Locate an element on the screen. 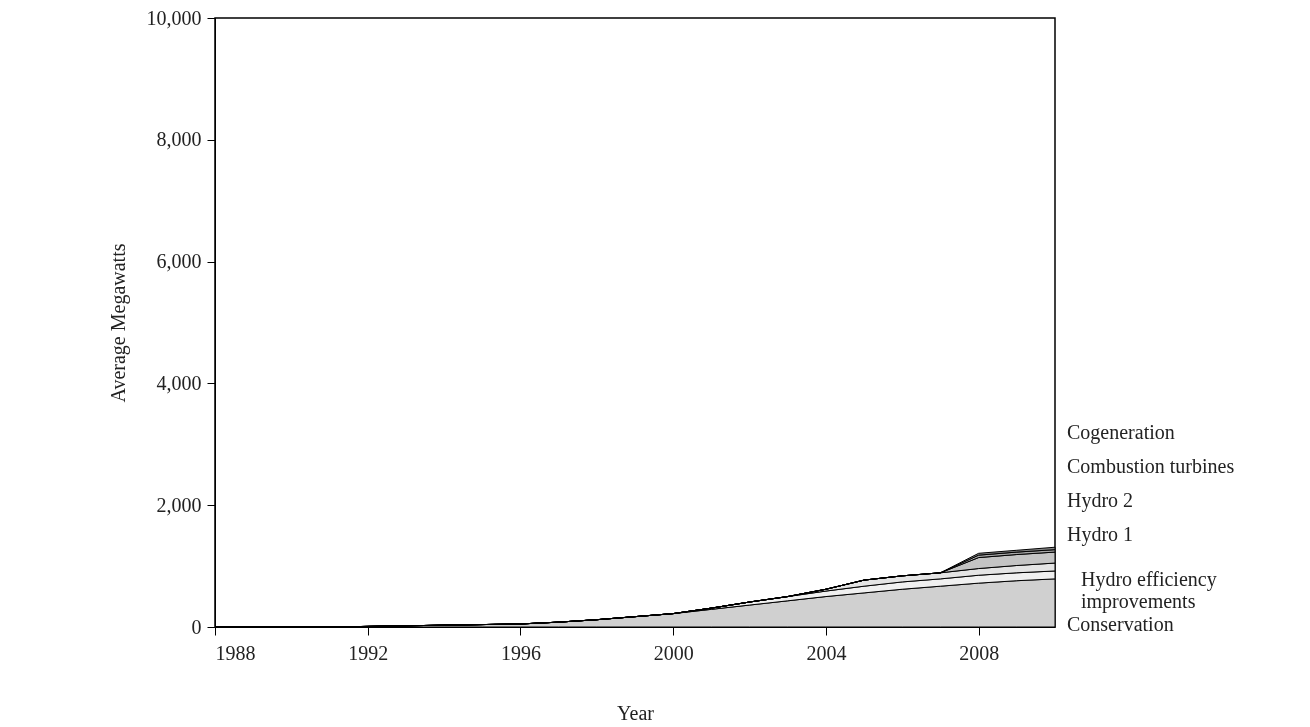  y-tick-label: 8,000 is located at coordinates (179, 139).